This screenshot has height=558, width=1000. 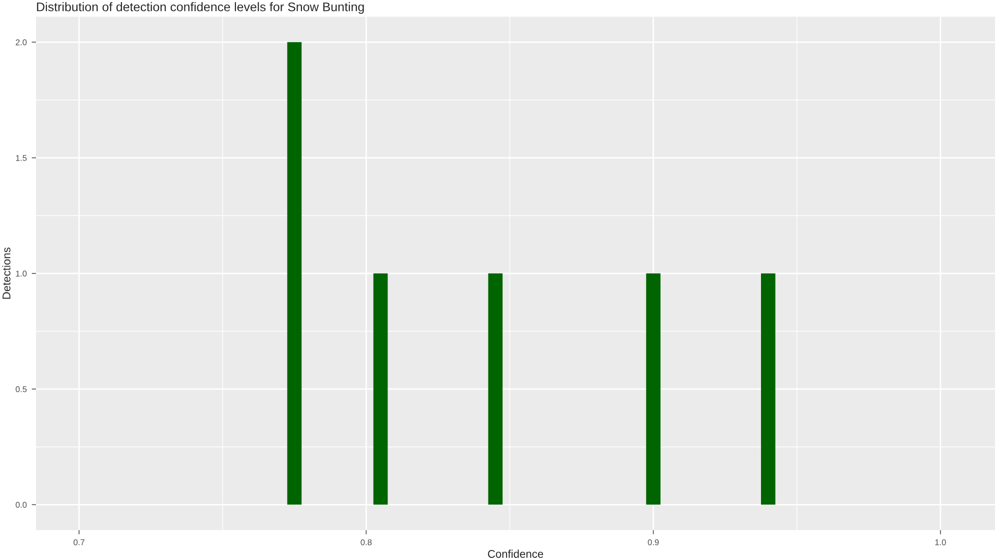 I want to click on x-axis-title: Confidence, so click(x=516, y=554).